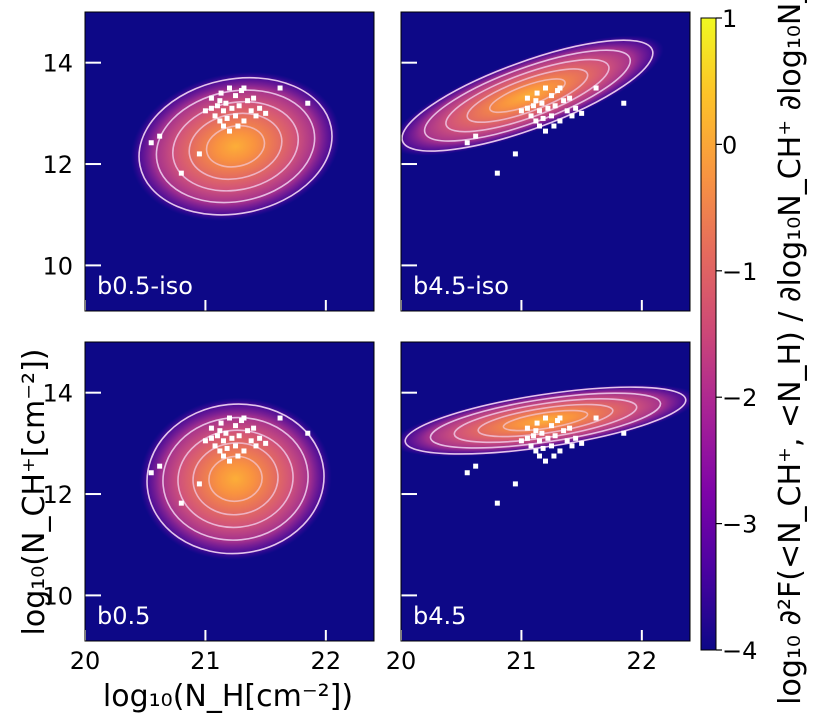  What do you see at coordinates (739, 272) in the screenshot?
I see `colorbar-tick-label: −1` at bounding box center [739, 272].